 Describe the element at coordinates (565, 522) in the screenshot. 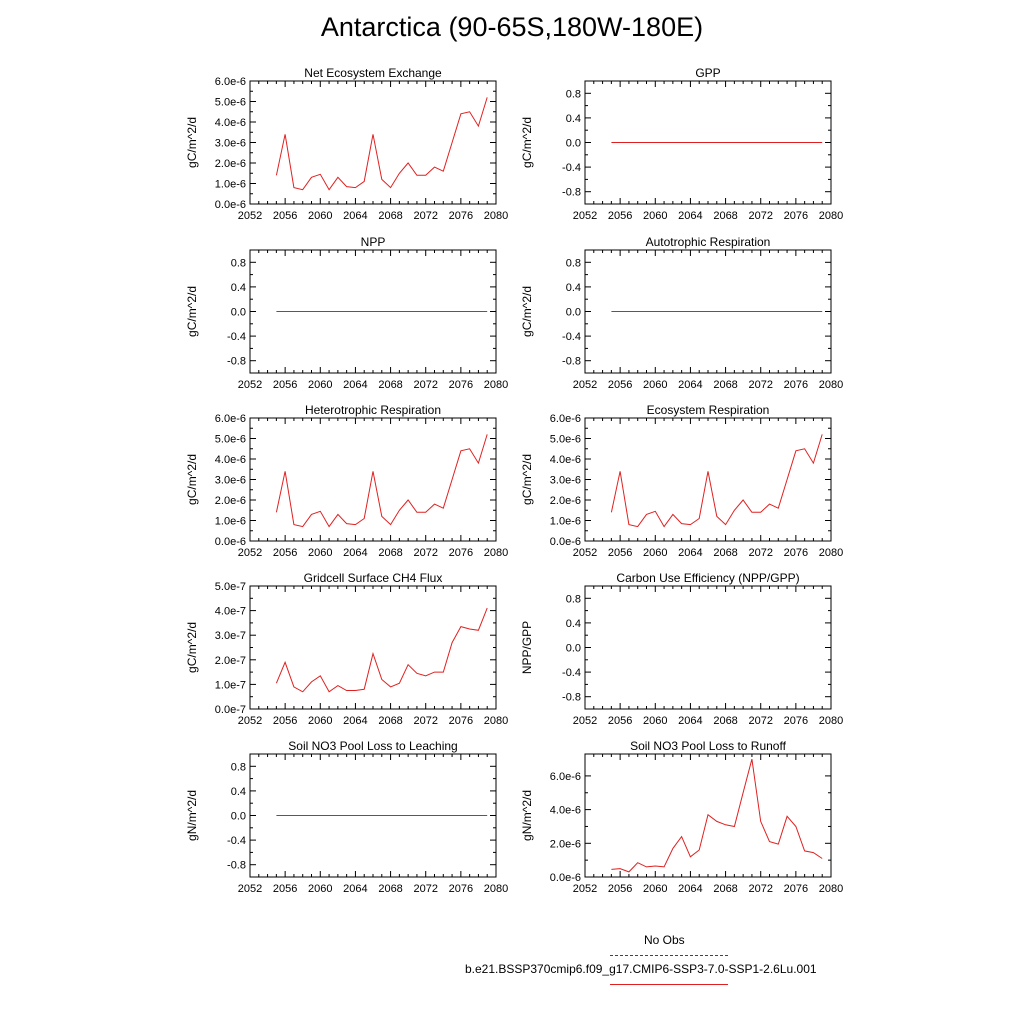

I see `y-tick-label: 1.0e-6` at that location.